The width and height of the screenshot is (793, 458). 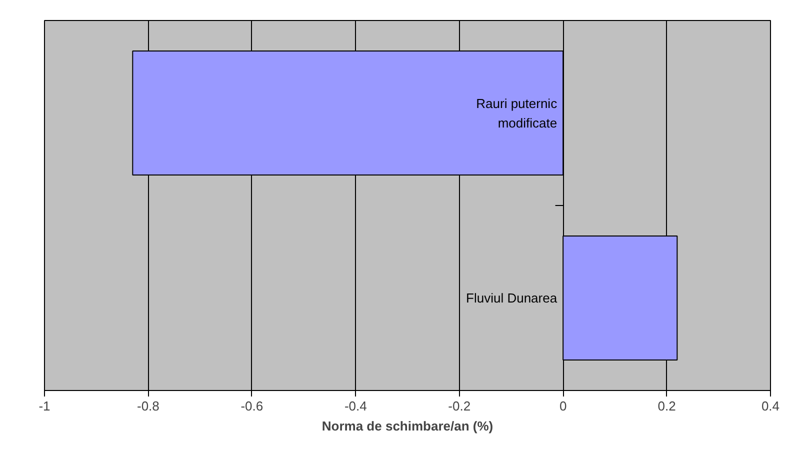 I want to click on x-axis-title: Norma de schimbare/an (%), so click(x=408, y=426).